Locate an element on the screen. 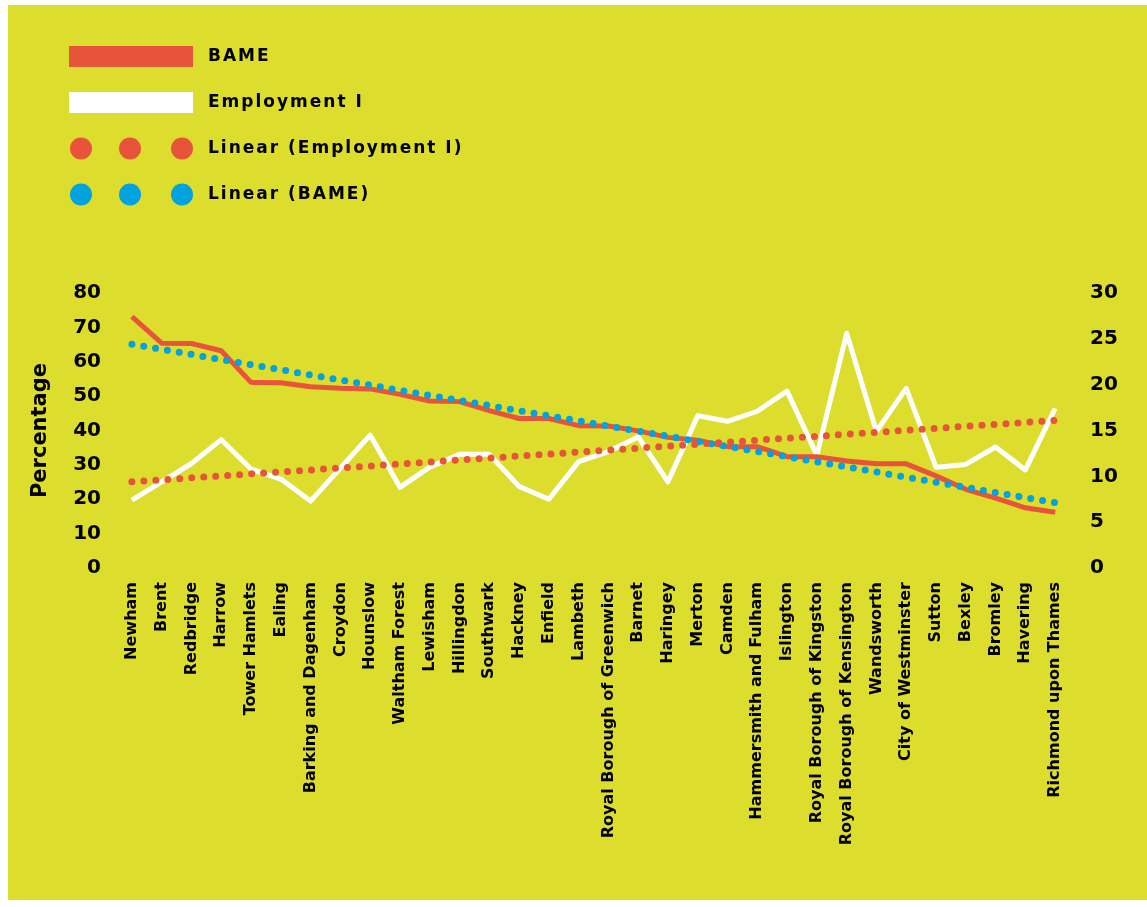  x-tick-label: Lambeth is located at coordinates (577, 622).